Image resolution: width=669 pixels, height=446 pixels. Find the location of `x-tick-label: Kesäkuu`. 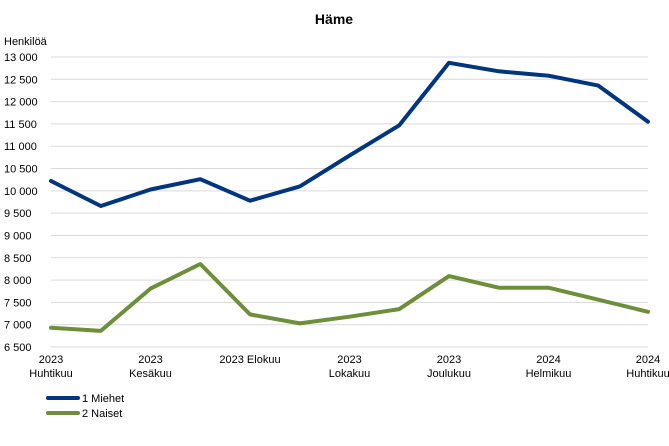

x-tick-label: Kesäkuu is located at coordinates (150, 374).